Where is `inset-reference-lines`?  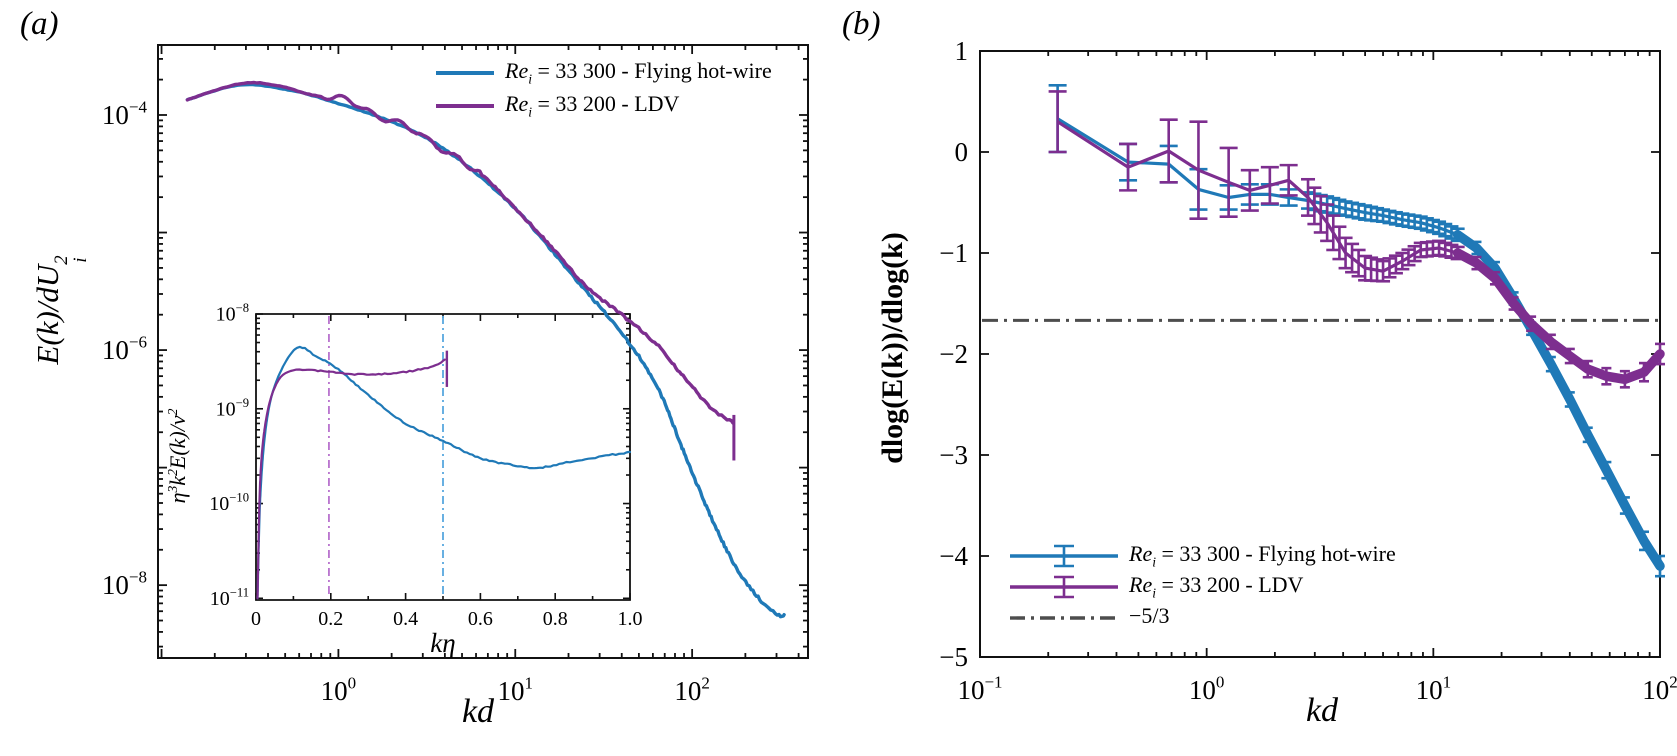 inset-reference-lines is located at coordinates (386, 457).